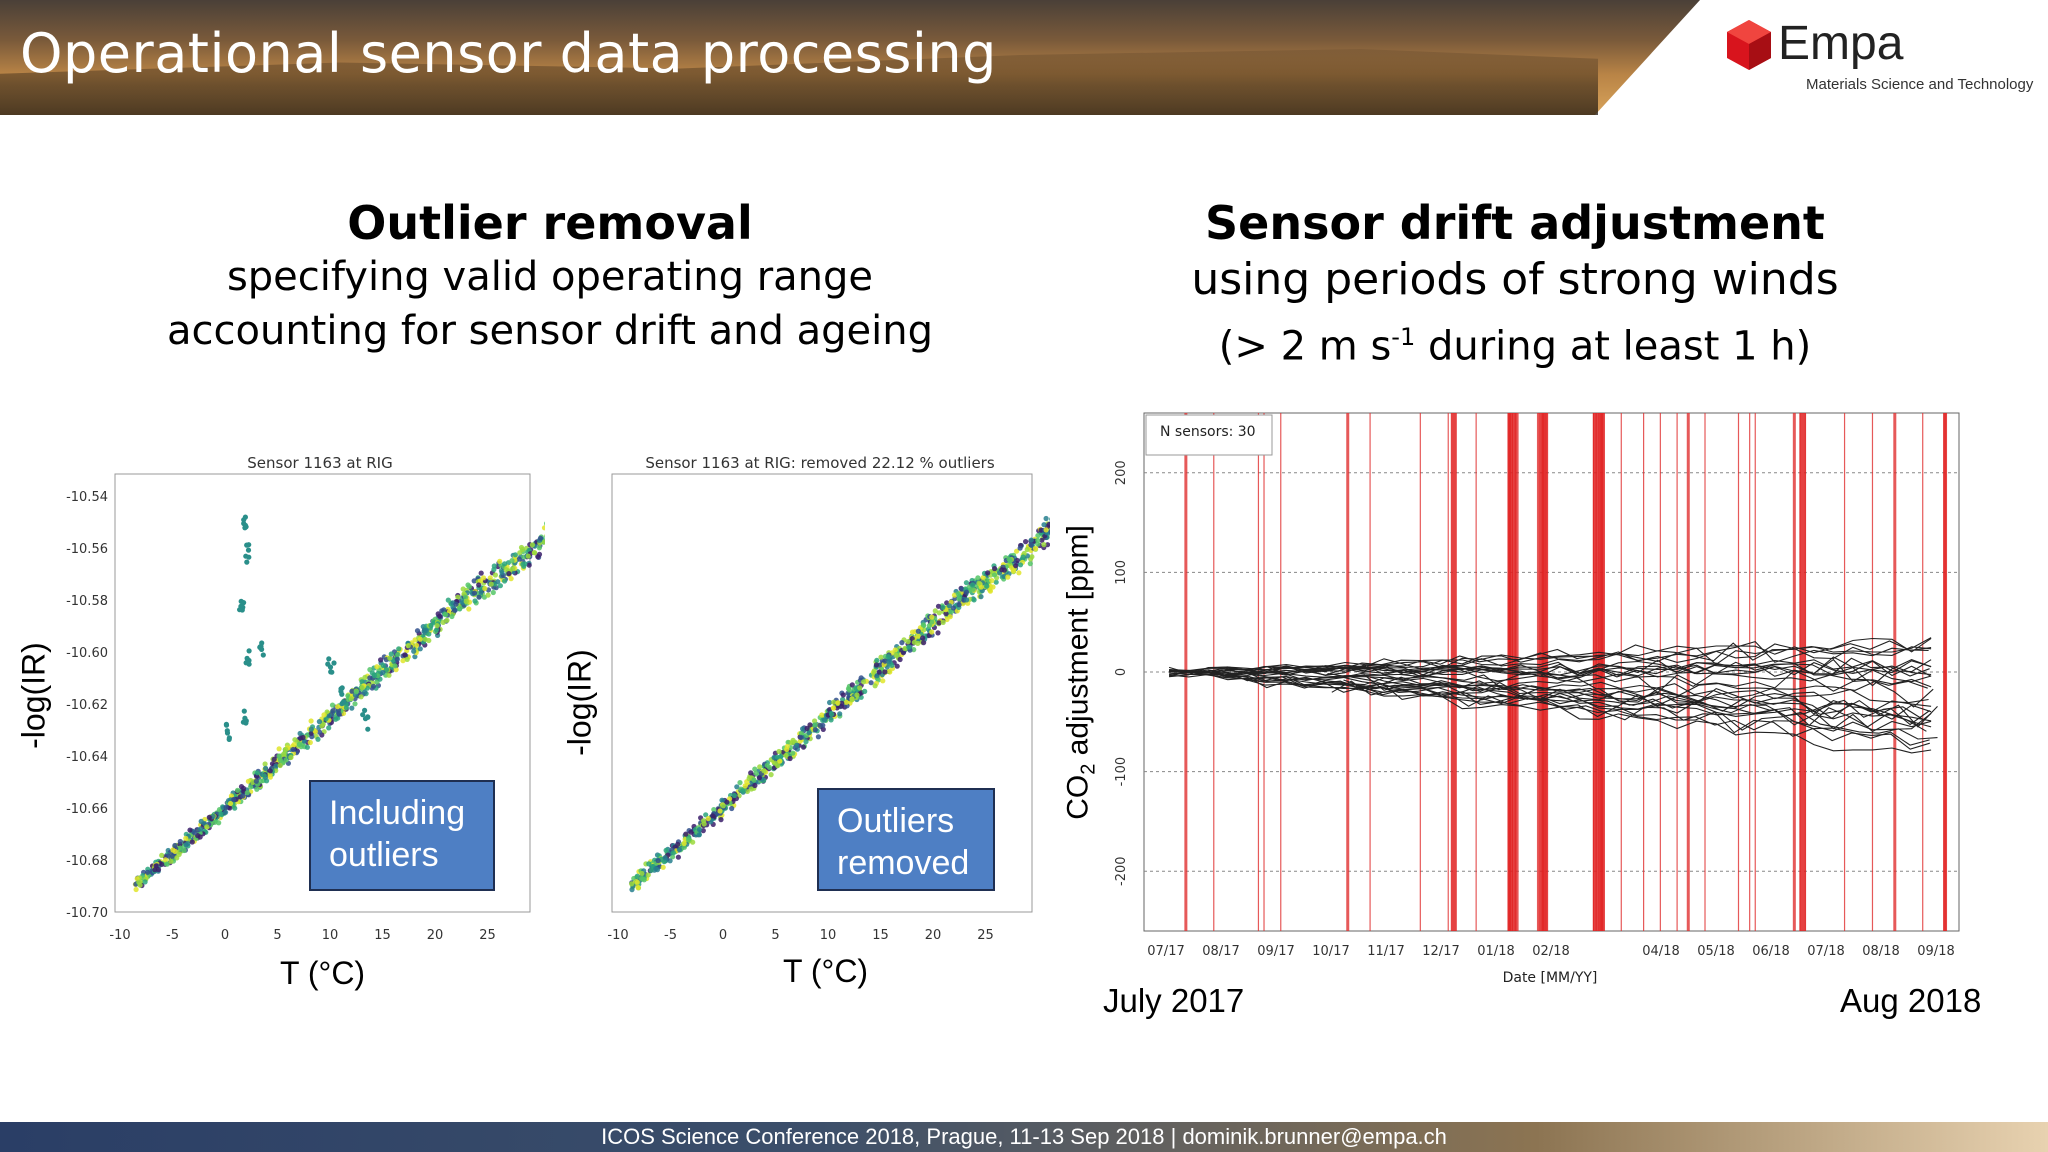 Image resolution: width=2048 pixels, height=1152 pixels. Describe the element at coordinates (1275, 951) in the screenshot. I see `chart3-x-tick: 09/17` at that location.